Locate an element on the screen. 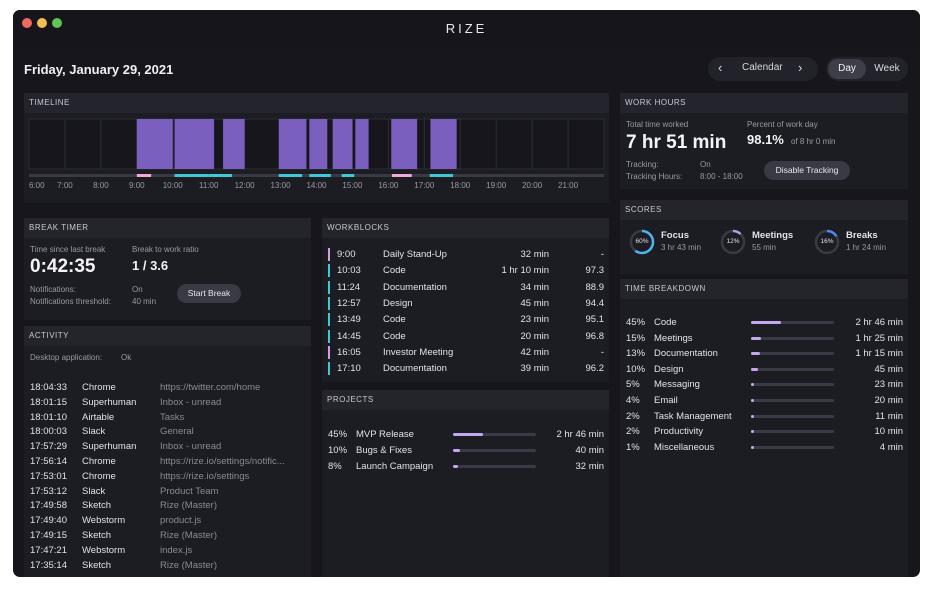 The width and height of the screenshot is (936, 589). breakdown-name: Productivity is located at coordinates (679, 432).